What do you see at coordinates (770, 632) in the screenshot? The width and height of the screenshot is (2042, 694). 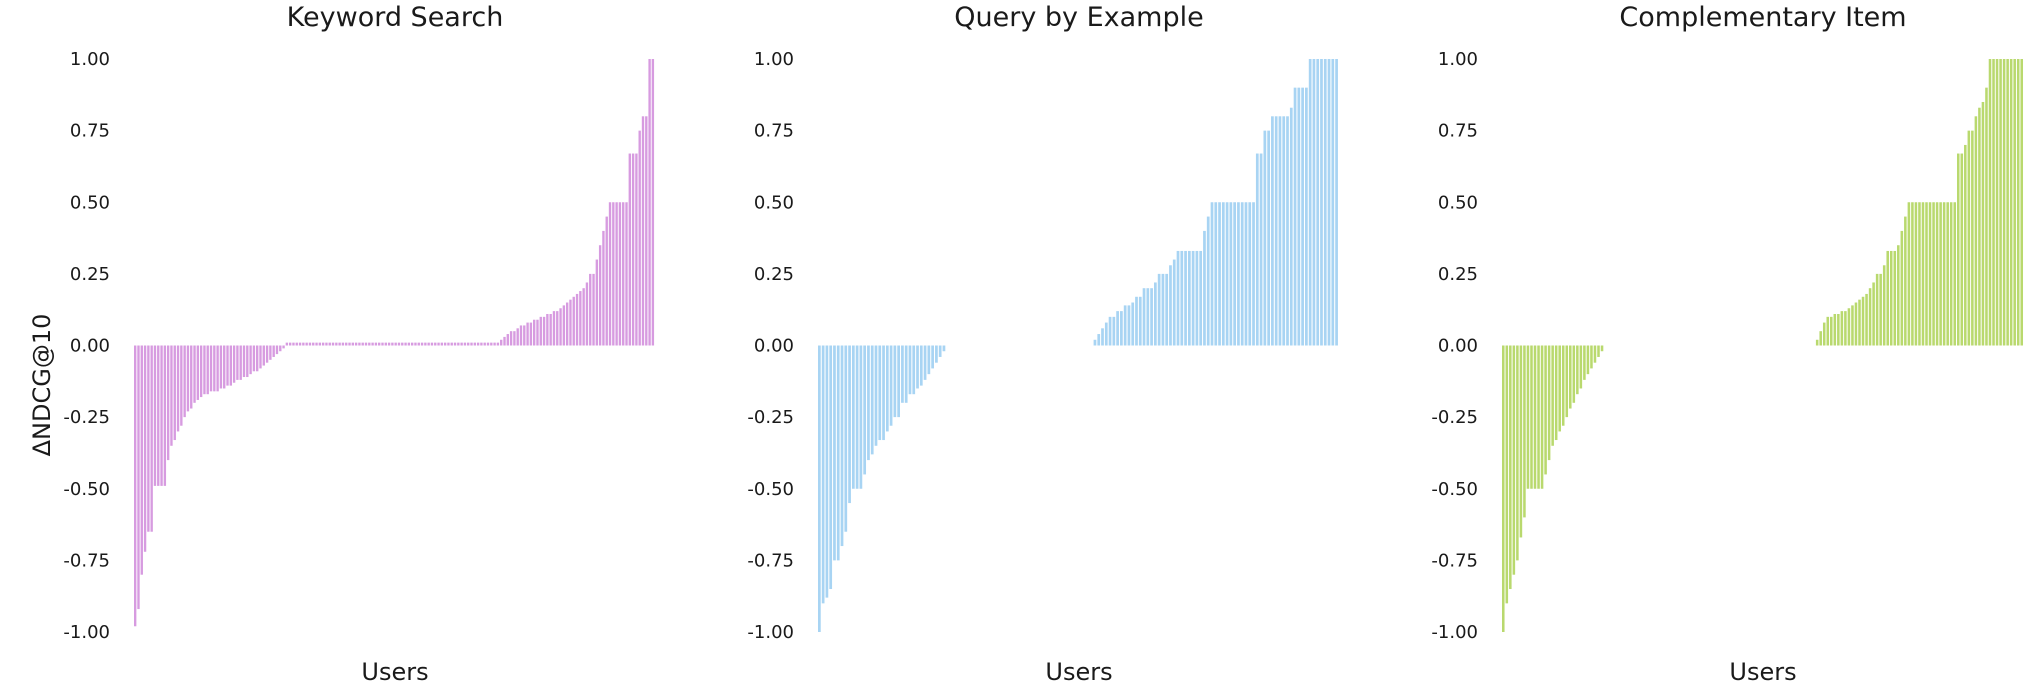 I see `y-tick-label: -1.00` at bounding box center [770, 632].